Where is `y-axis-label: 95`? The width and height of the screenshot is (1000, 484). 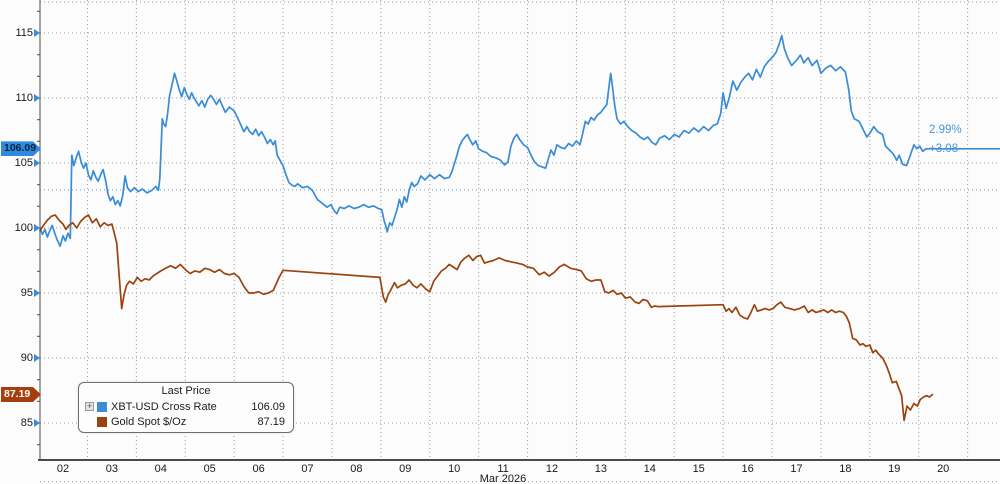 y-axis-label: 95 is located at coordinates (26, 293).